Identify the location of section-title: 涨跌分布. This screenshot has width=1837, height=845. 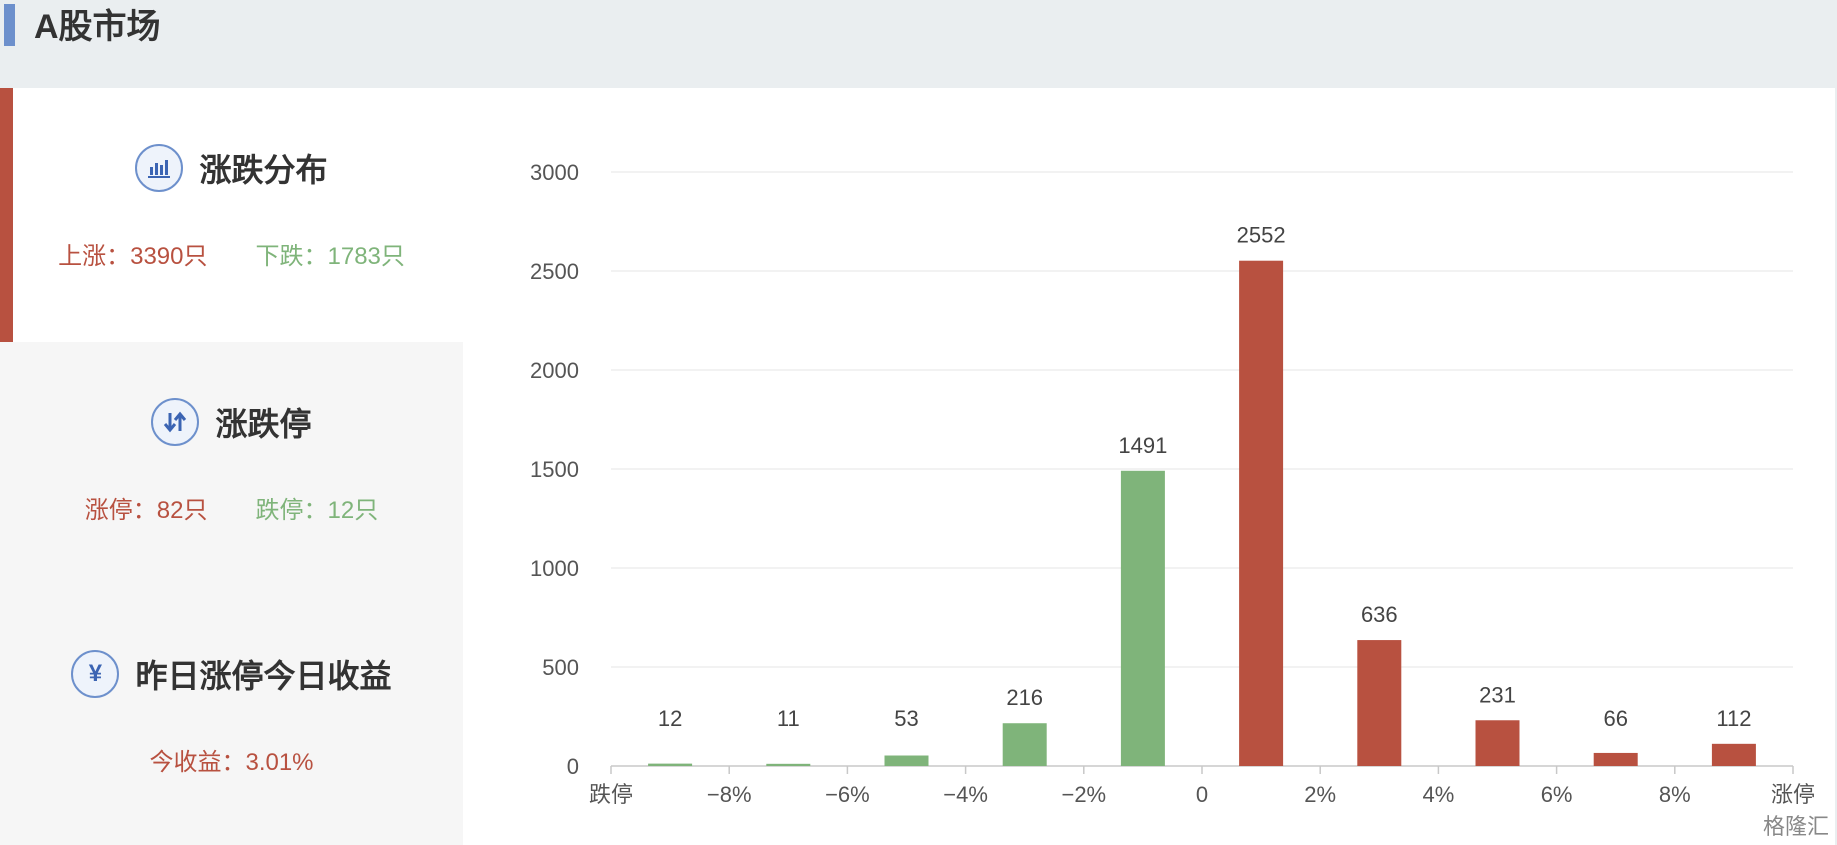
(263, 170).